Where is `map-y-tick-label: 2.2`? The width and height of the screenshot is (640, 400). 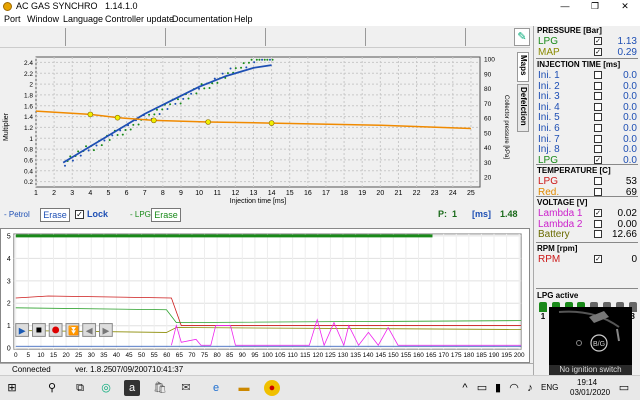 map-y-tick-label: 2.2 is located at coordinates (28, 74).